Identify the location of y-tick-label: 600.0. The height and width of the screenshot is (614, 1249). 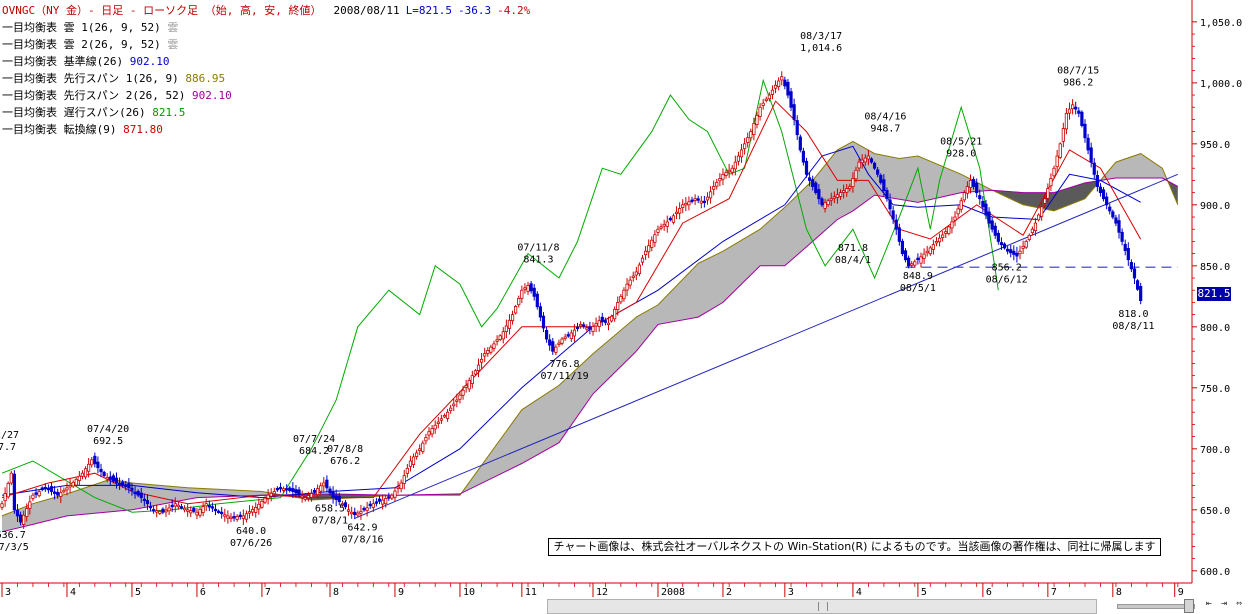
(1215, 572).